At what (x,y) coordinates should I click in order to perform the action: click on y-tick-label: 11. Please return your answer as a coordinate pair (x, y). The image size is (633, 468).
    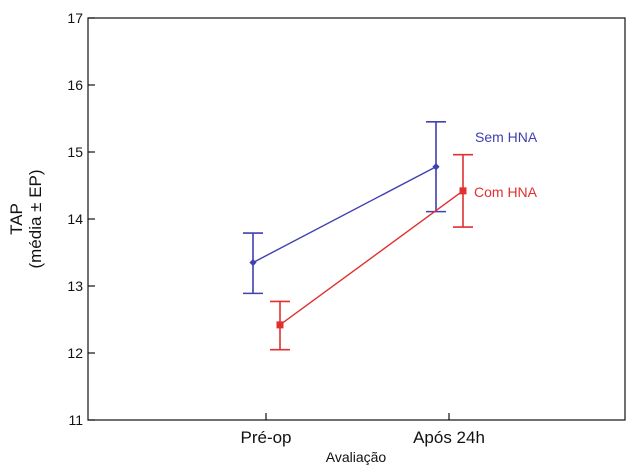
    Looking at the image, I should click on (75, 420).